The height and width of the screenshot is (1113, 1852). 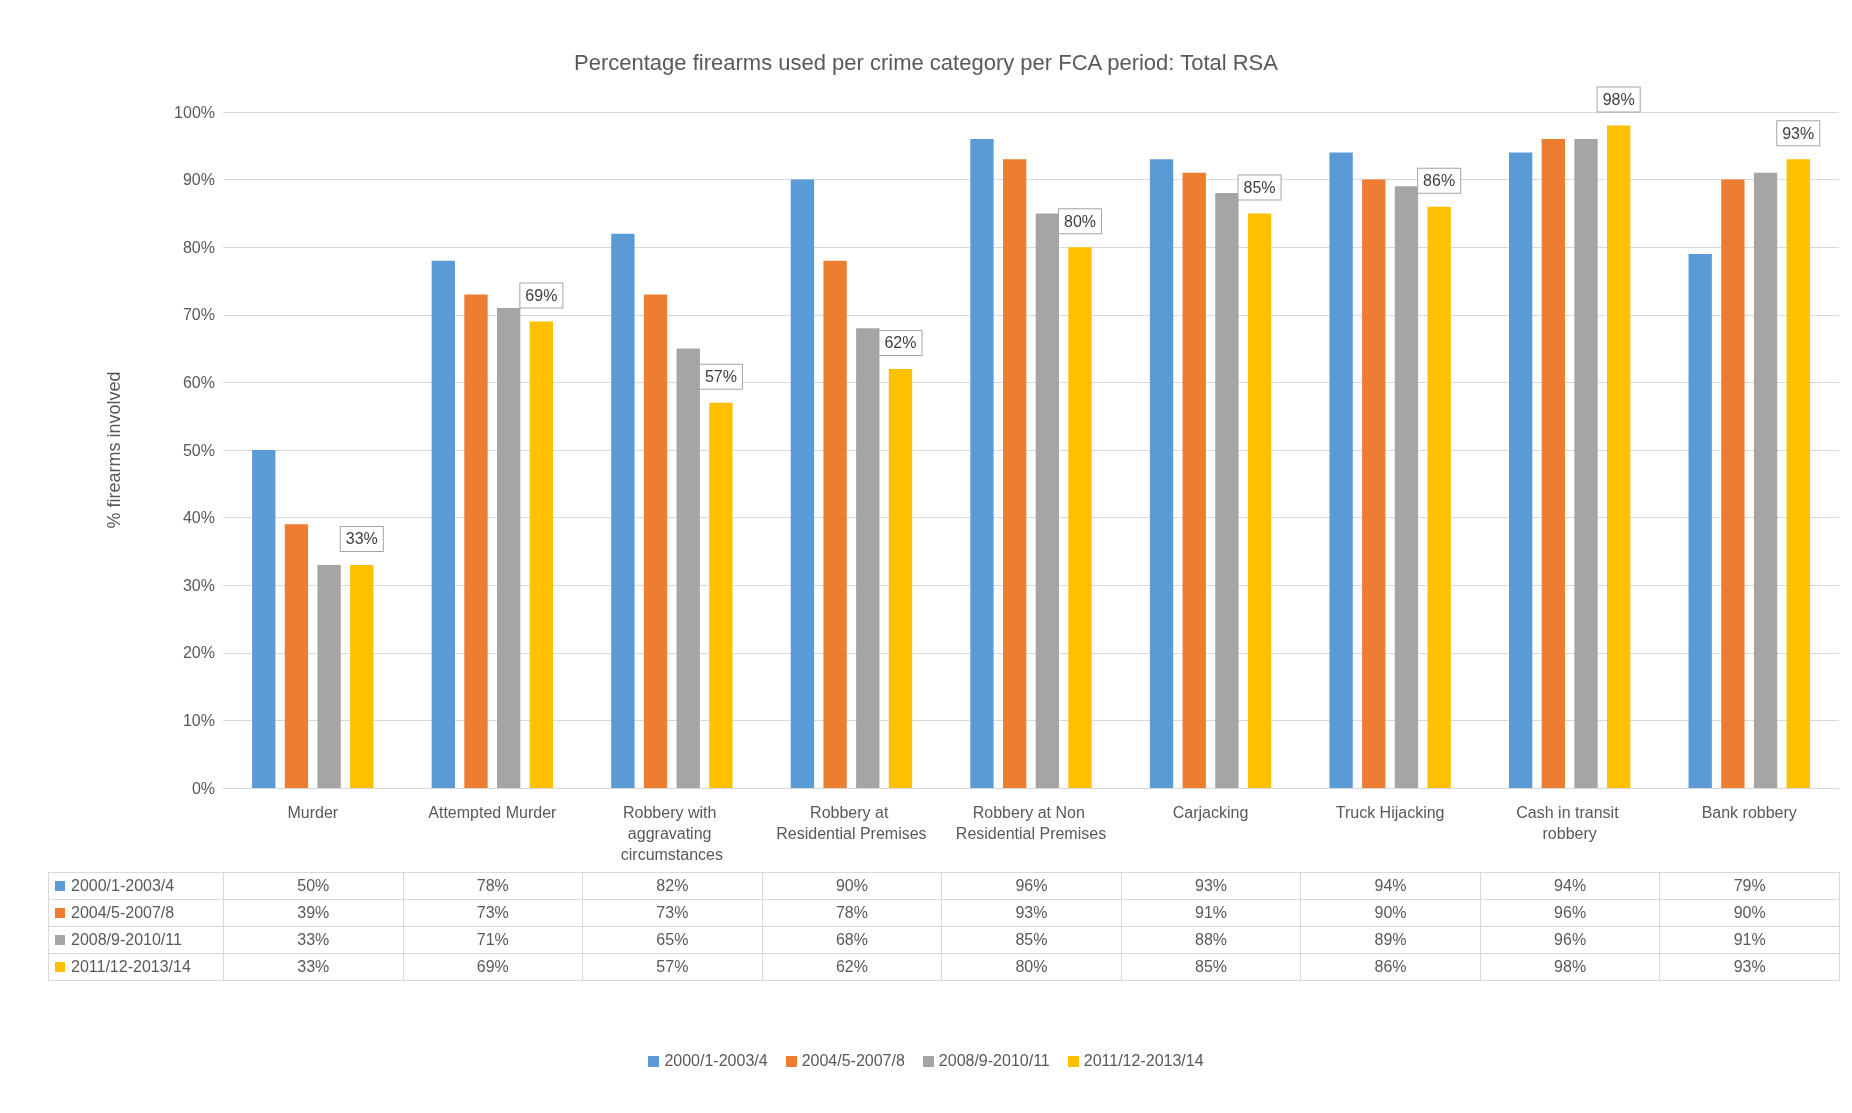 What do you see at coordinates (198, 180) in the screenshot?
I see `y-tick-label: 90%` at bounding box center [198, 180].